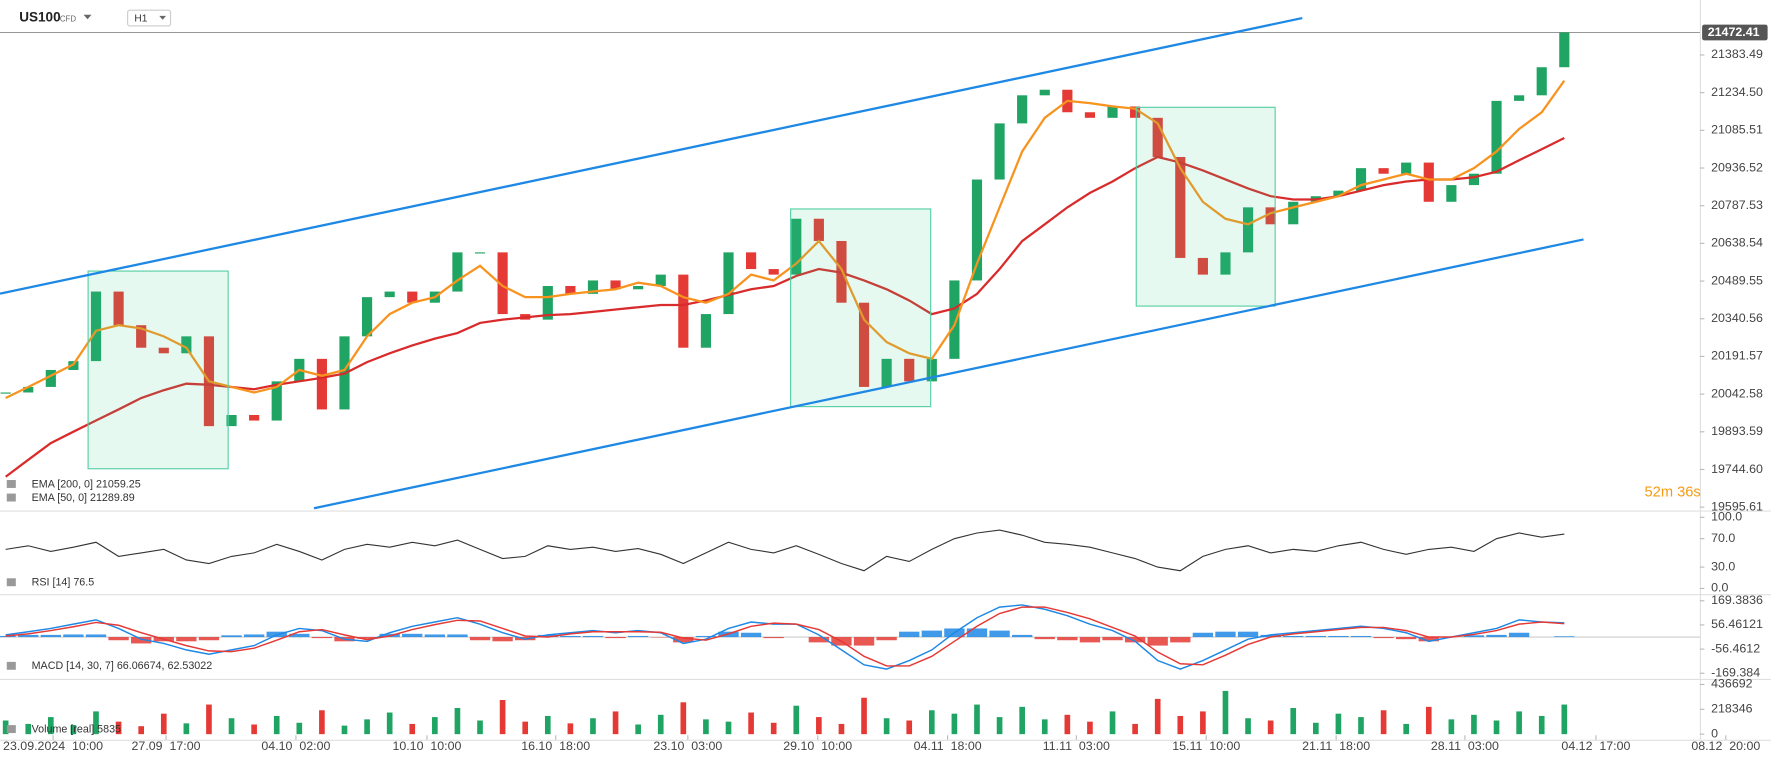 Image resolution: width=1771 pixels, height=765 pixels. What do you see at coordinates (1737, 280) in the screenshot?
I see `y-tick-label: 20489.55` at bounding box center [1737, 280].